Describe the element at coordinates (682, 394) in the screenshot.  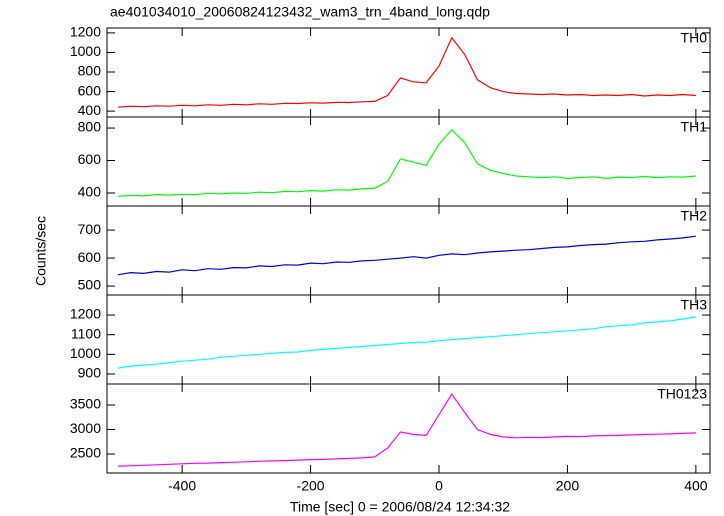
I see `panel-label: TH0123` at that location.